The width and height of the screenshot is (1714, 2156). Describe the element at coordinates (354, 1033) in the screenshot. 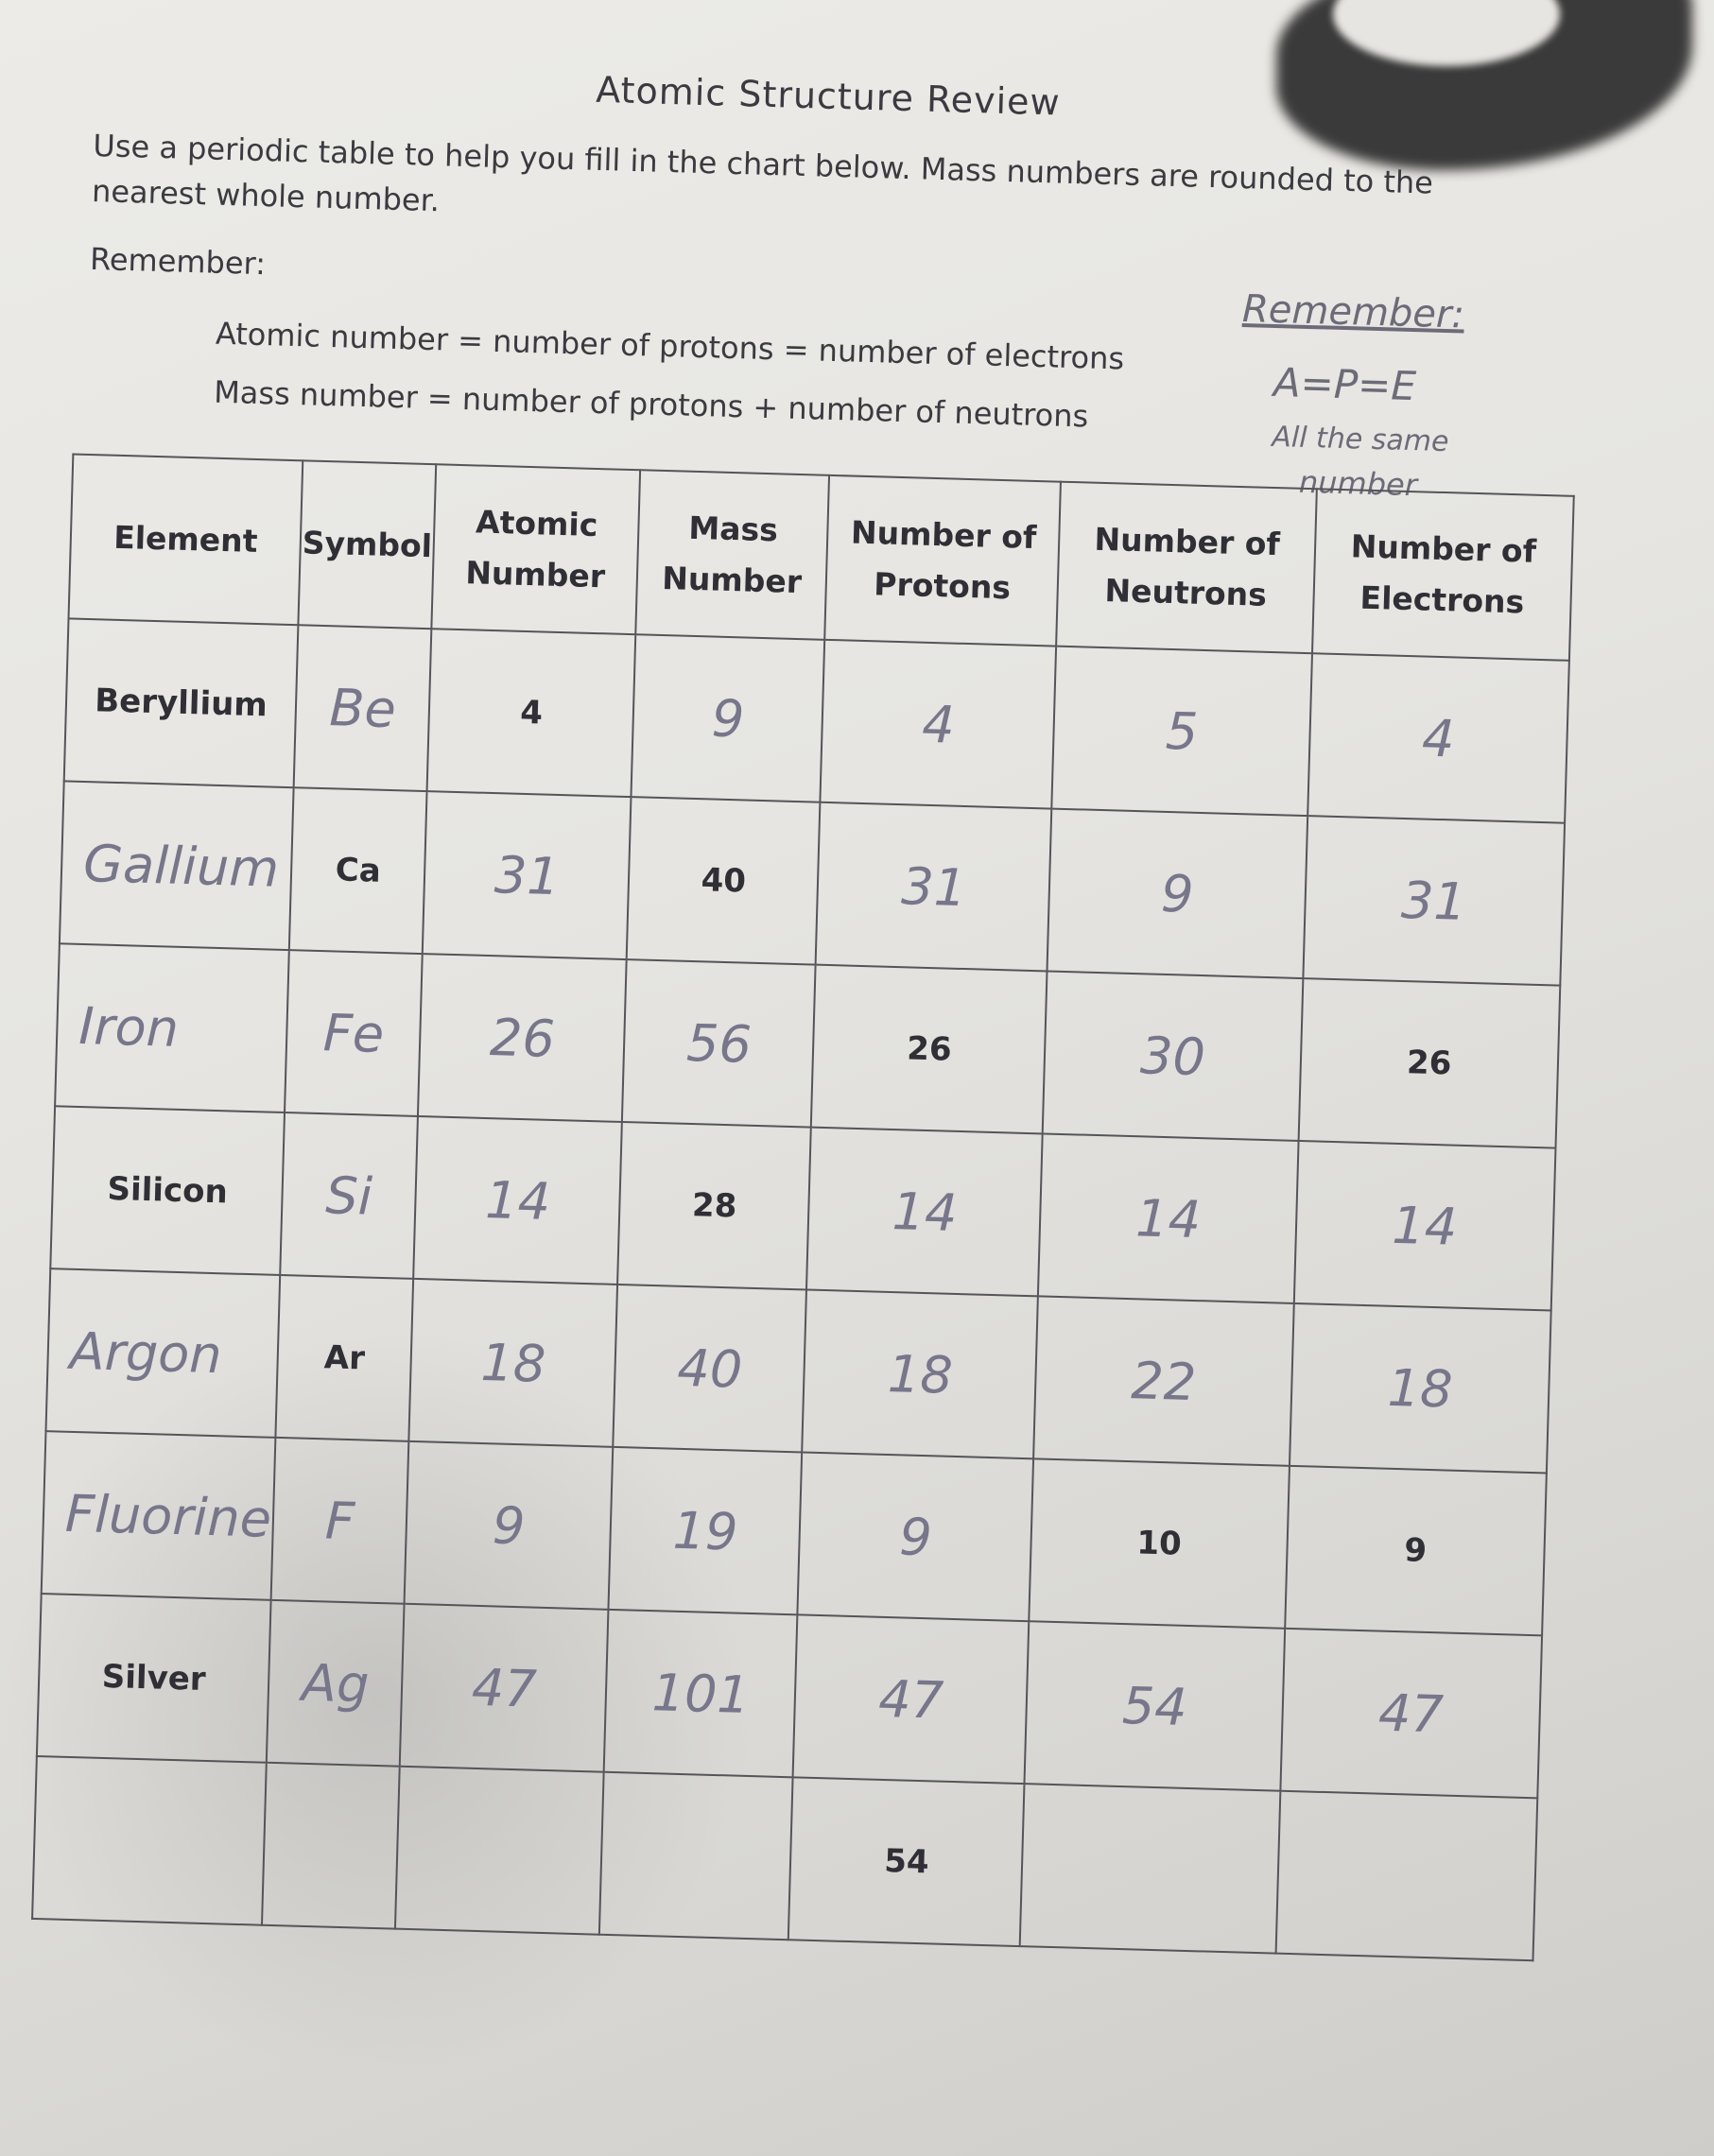

I see `handwritten-cell: Fe` at that location.